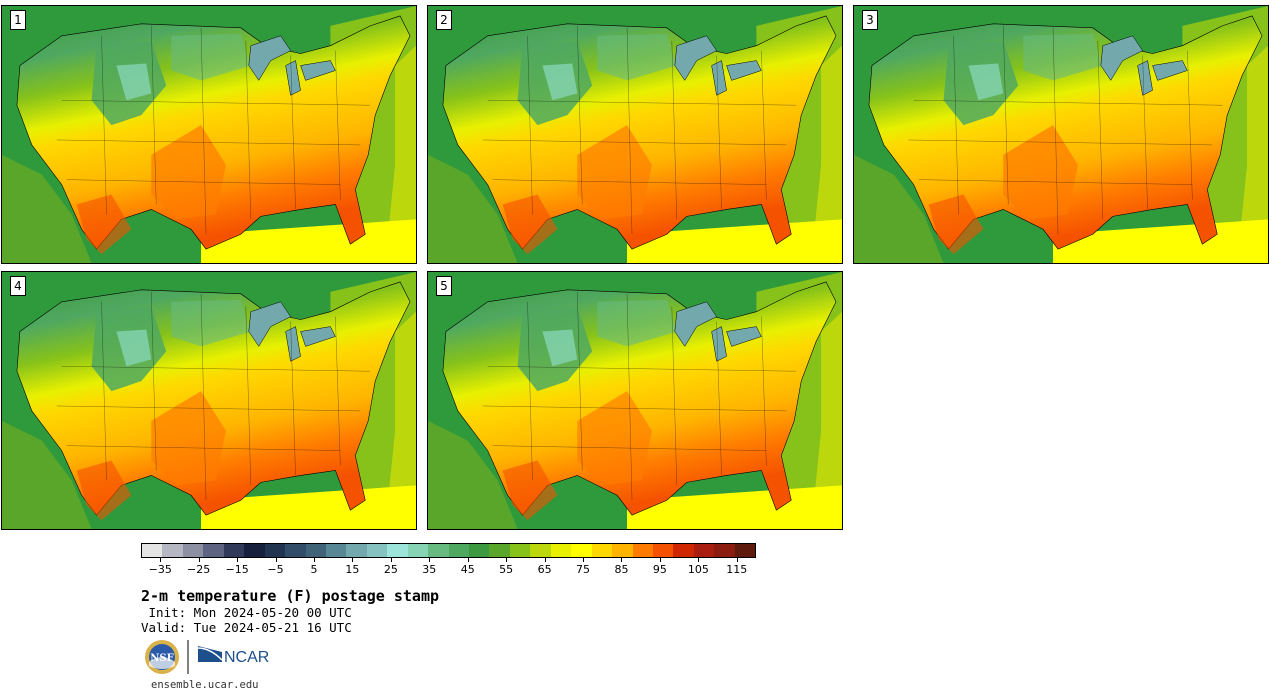  Describe the element at coordinates (583, 569) in the screenshot. I see `colorbar-tick-label: 75` at that location.